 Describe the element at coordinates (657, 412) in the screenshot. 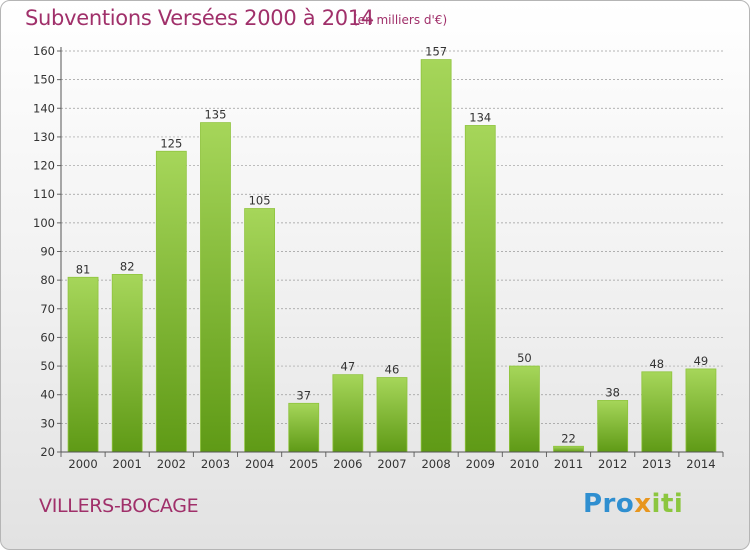

I see `bar-2013` at that location.